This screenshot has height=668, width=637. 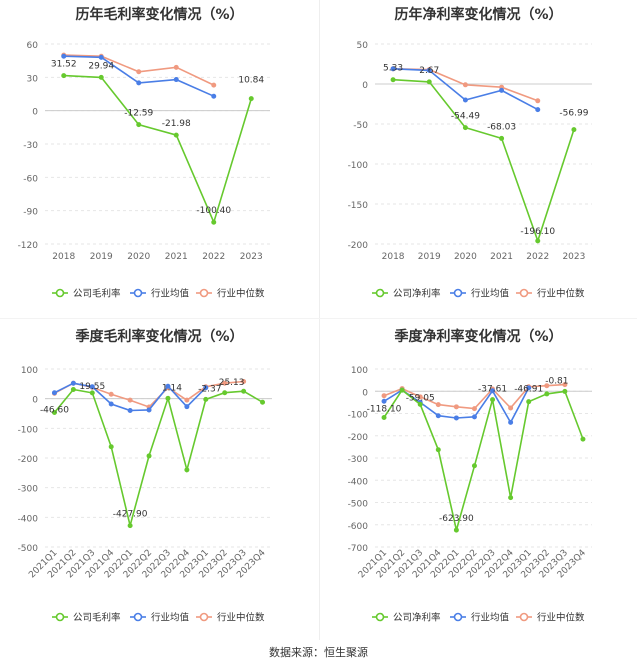 What do you see at coordinates (97, 294) in the screenshot?
I see `legend-label-company: 公司毛利率` at bounding box center [97, 294].